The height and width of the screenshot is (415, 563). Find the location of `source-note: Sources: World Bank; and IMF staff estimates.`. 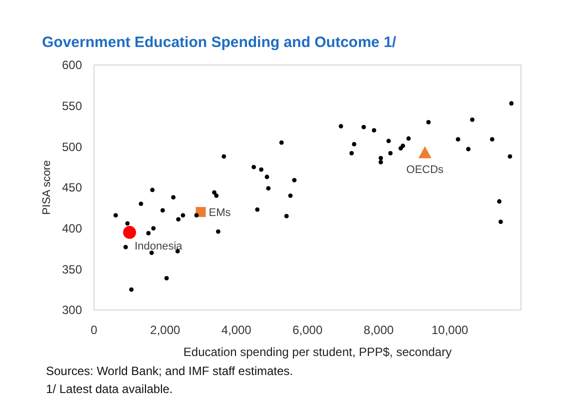

source-note: Sources: World Bank; and IMF staff estimates. is located at coordinates (169, 371).